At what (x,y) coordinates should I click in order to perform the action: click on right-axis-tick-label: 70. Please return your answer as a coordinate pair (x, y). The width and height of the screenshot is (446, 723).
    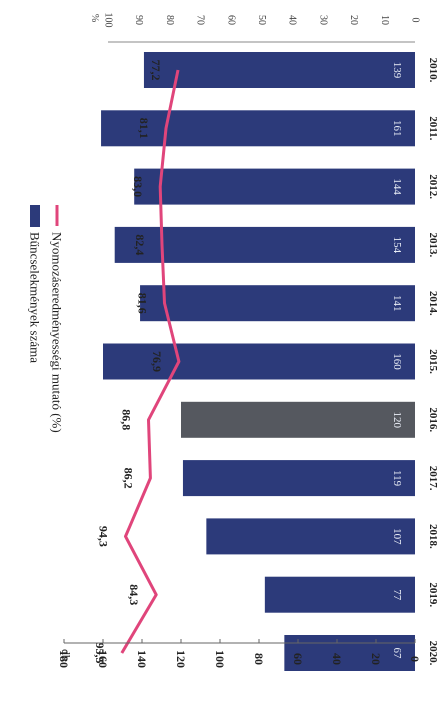
    Looking at the image, I should click on (200, 20).